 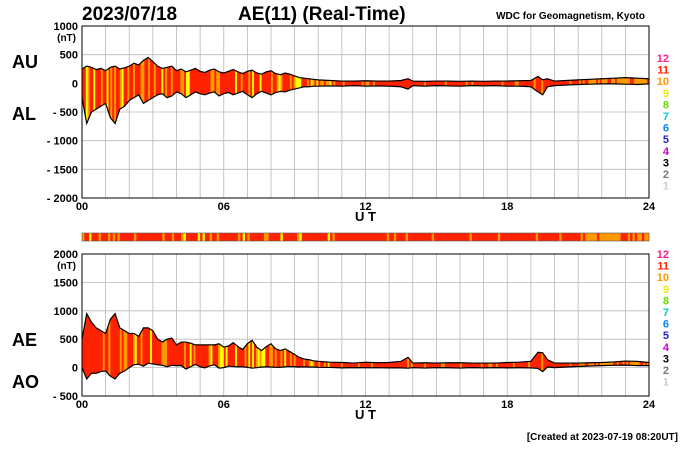 I want to click on y-tick-label: - 1000, so click(x=62, y=142).